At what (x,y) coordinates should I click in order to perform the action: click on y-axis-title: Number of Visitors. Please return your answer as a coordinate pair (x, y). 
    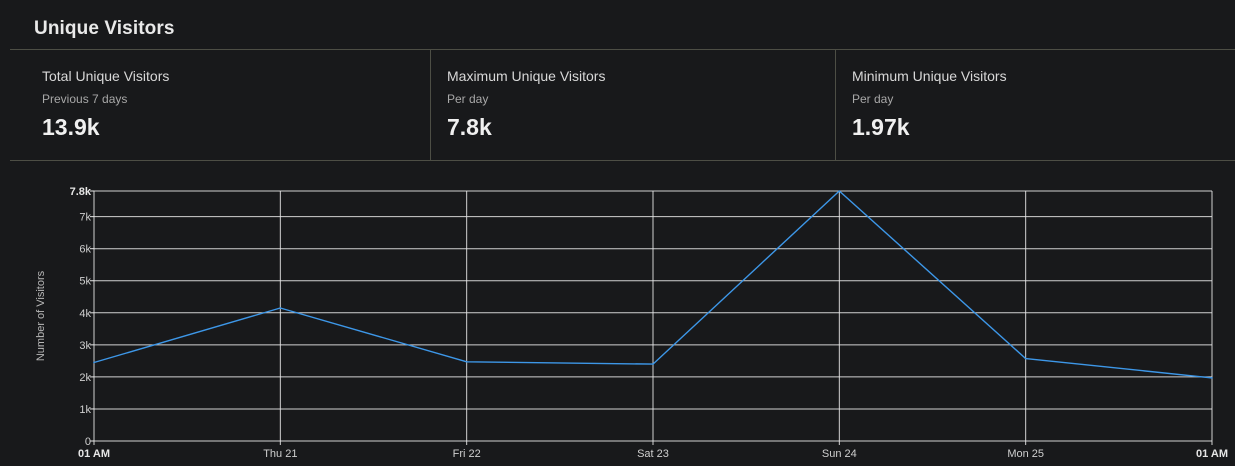
    Looking at the image, I should click on (41, 315).